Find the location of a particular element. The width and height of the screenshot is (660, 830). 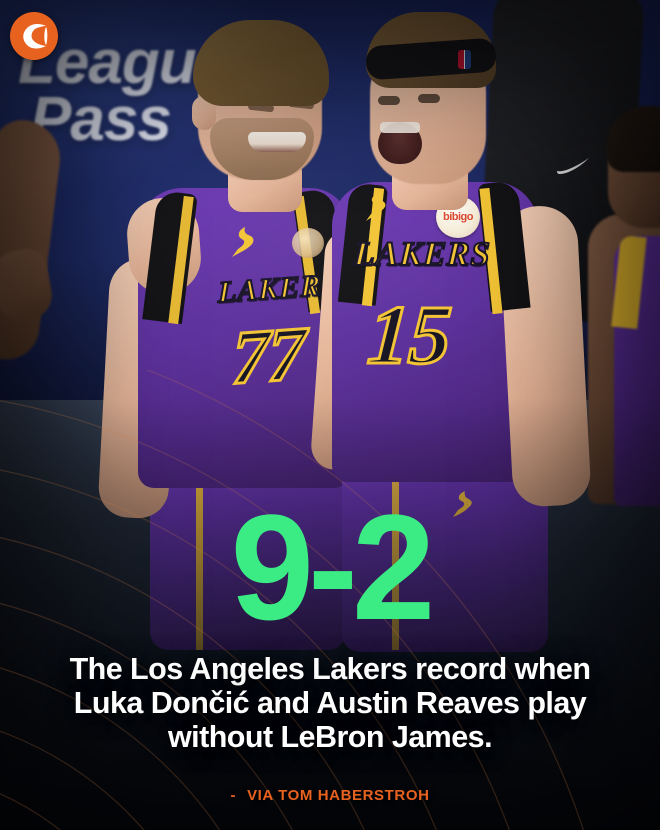

credit-text: VIA TOM HABERSTROH is located at coordinates (338, 795).